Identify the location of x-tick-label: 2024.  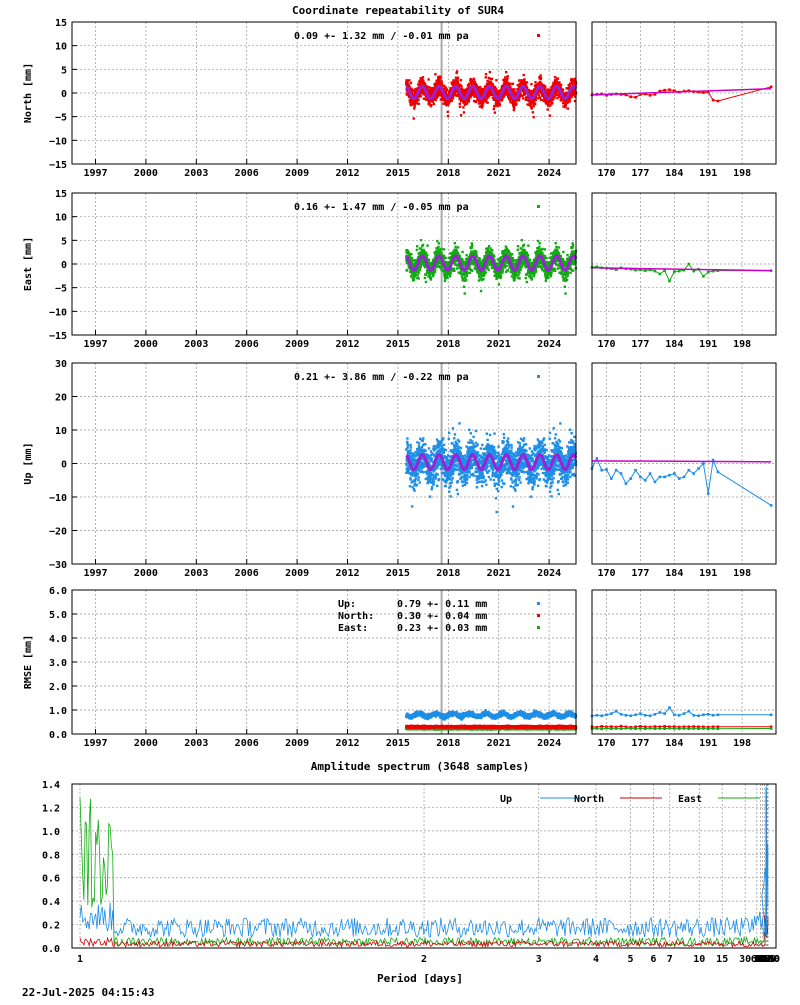
(549, 344).